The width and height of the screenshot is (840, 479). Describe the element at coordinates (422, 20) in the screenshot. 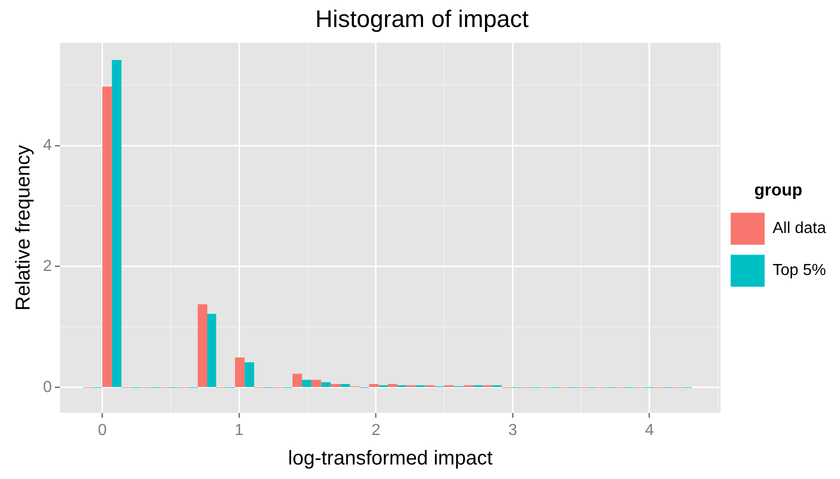

I see `chart-title: Histogram of impact` at that location.